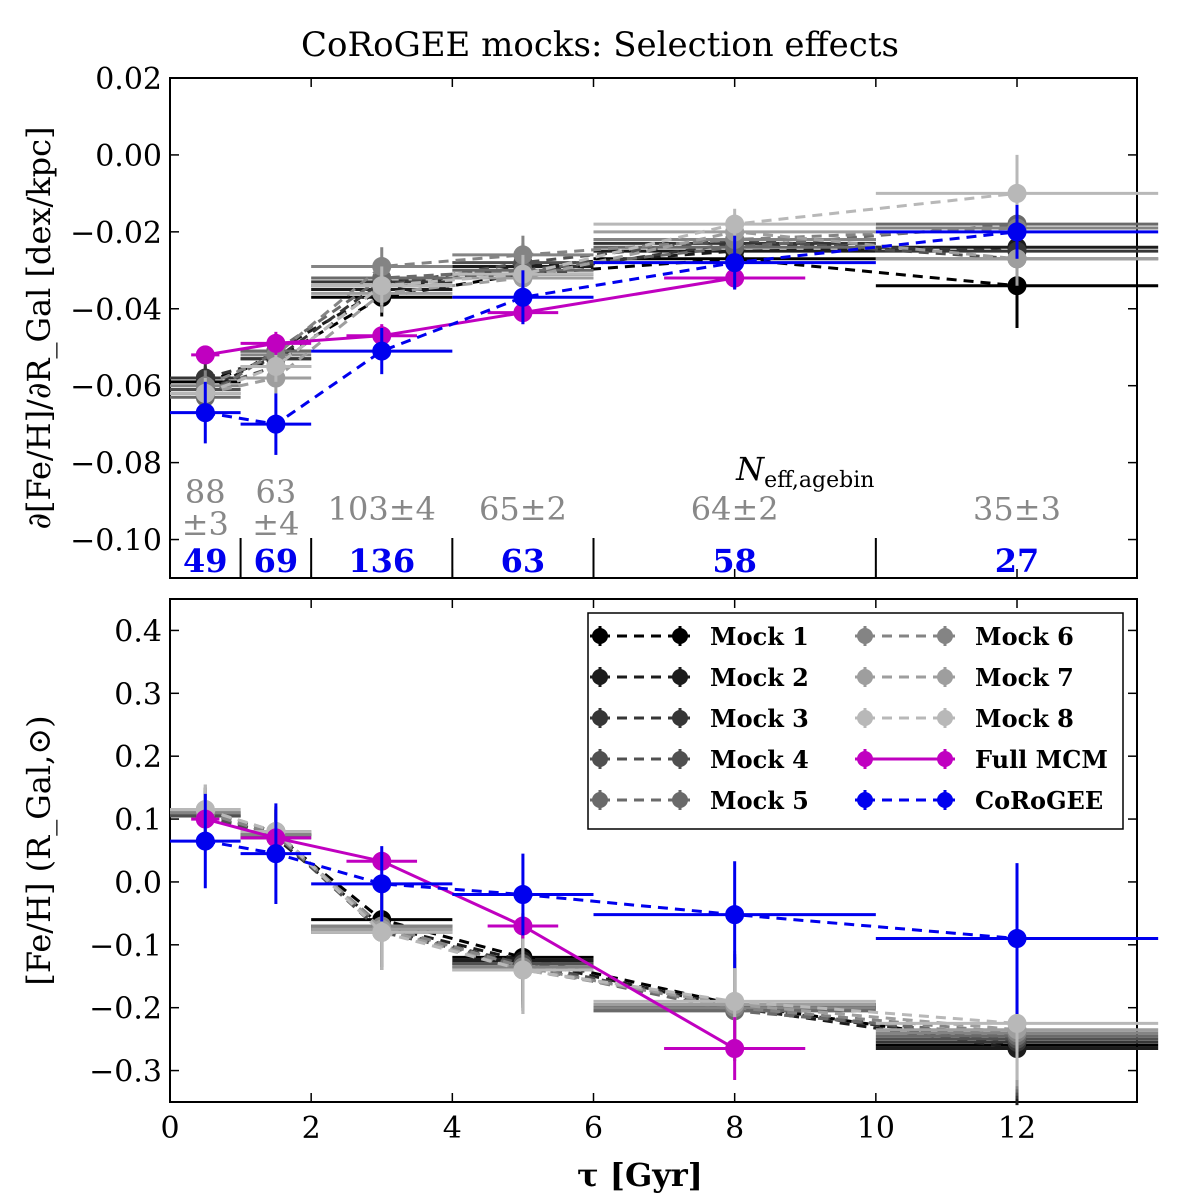  Describe the element at coordinates (116, 233) in the screenshot. I see `top-ytick-label: −0.02` at that location.